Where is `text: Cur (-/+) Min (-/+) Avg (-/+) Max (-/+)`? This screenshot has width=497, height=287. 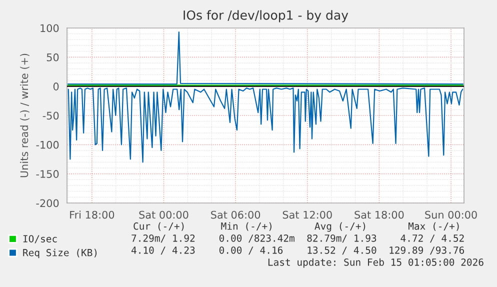
text: Cur (-/+) Min (-/+) Avg (-/+) Max (-/+) is located at coordinates (296, 227).